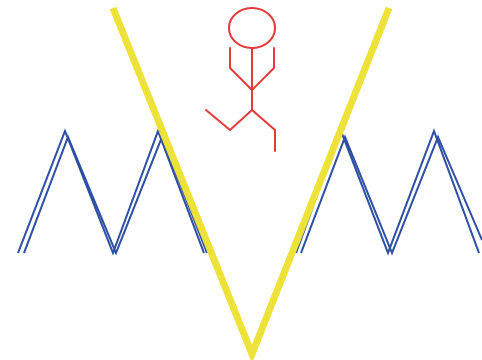 This screenshot has width=482, height=360. What do you see at coordinates (241, 69) in the screenshot?
I see `stick-figure-left-arm` at bounding box center [241, 69].